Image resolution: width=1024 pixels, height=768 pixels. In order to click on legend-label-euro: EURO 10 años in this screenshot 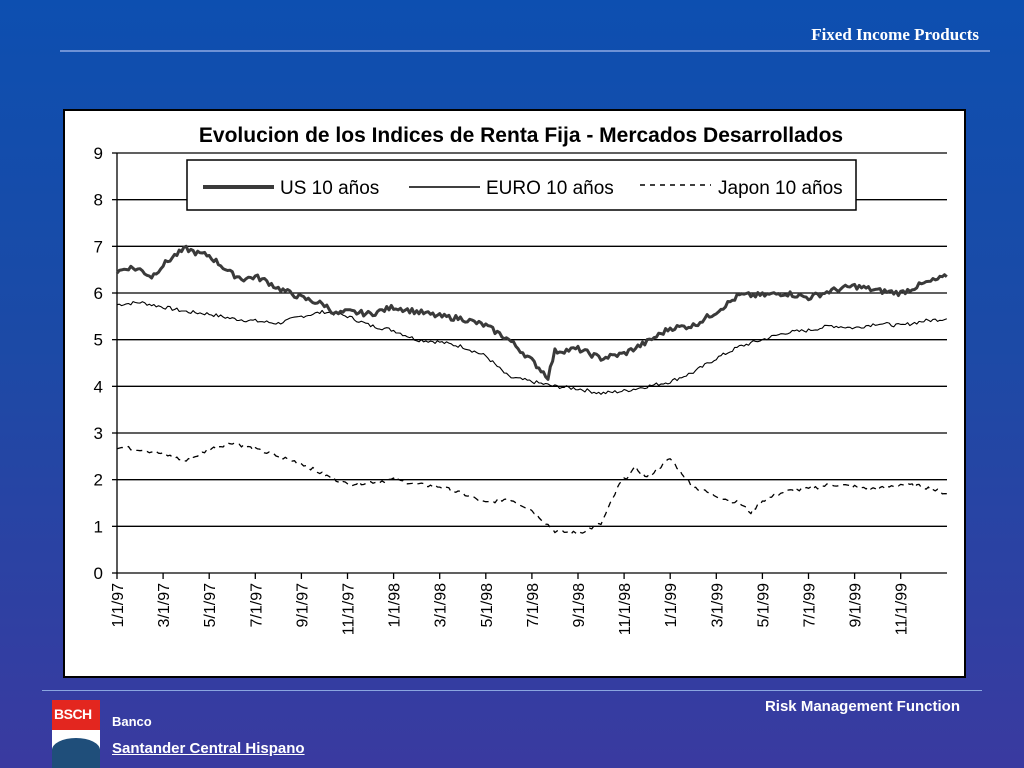, I will do `click(550, 188)`.